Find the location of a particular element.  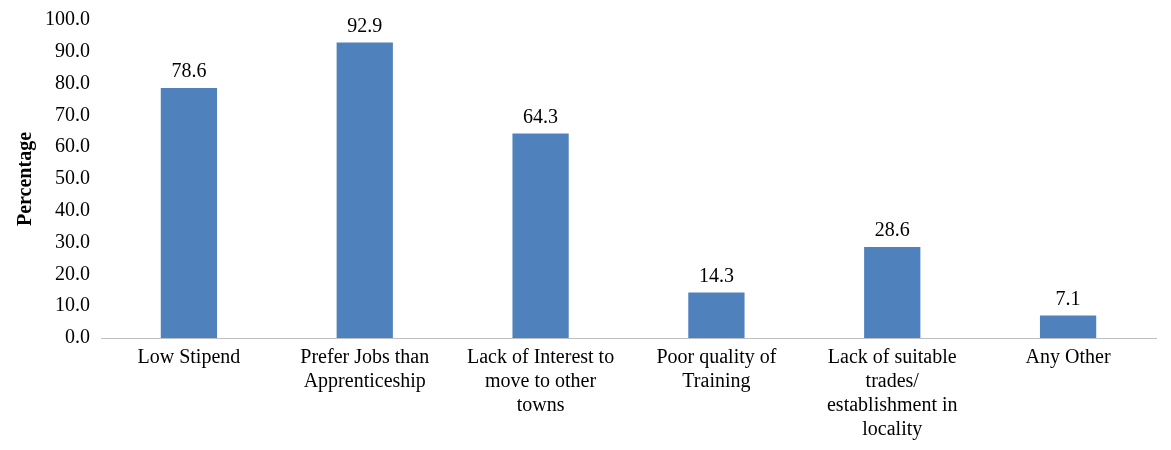

data-label: 7.1 is located at coordinates (1068, 297).